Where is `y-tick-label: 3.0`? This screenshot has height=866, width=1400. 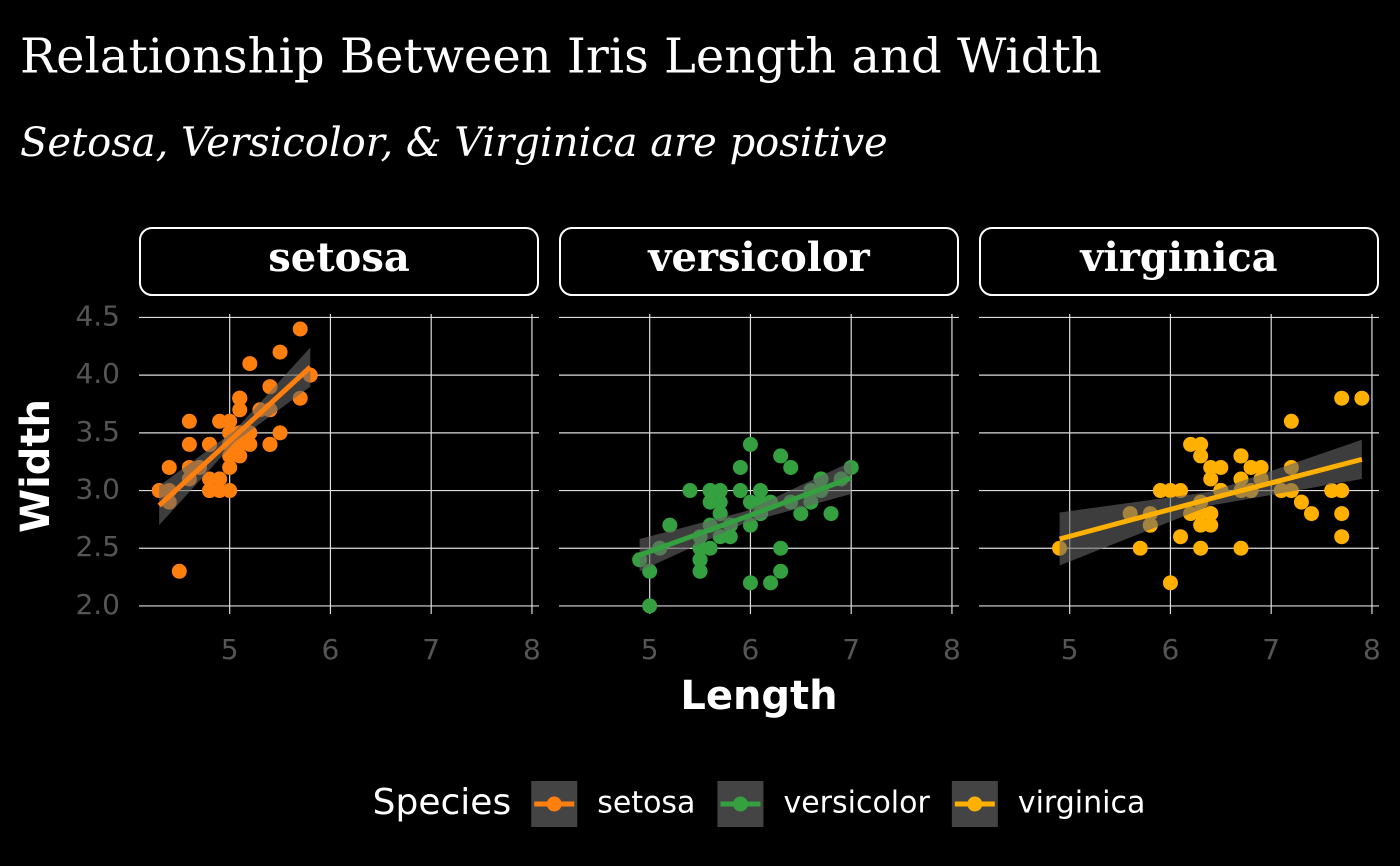
y-tick-label: 3.0 is located at coordinates (97, 489).